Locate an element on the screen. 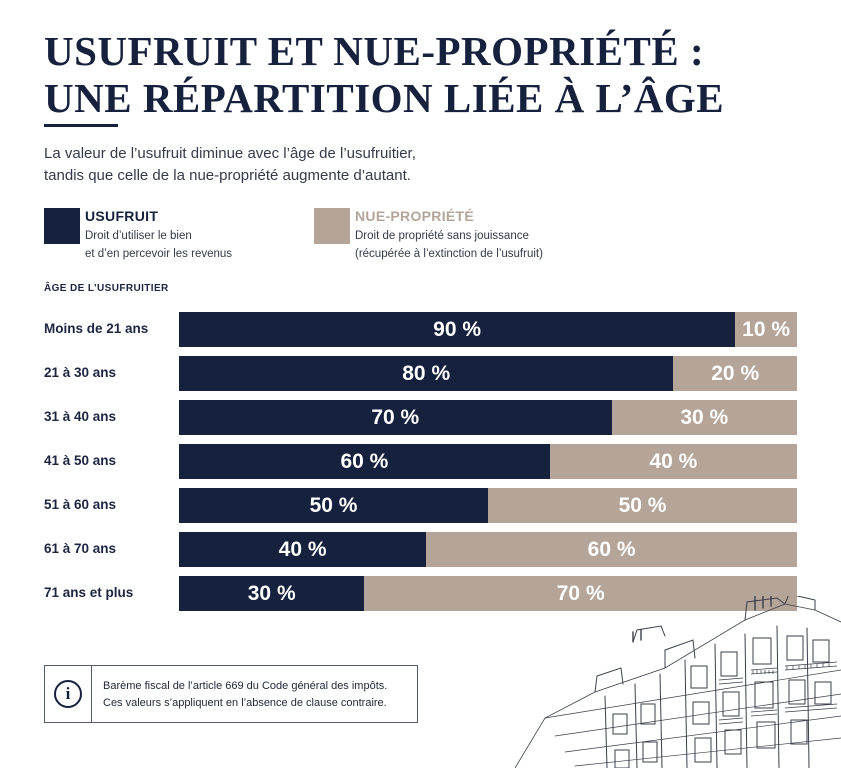 This screenshot has height=768, width=841. title-line-1: USUFRUIT ET NUE-PROPRIÉTÉ : is located at coordinates (374, 51).